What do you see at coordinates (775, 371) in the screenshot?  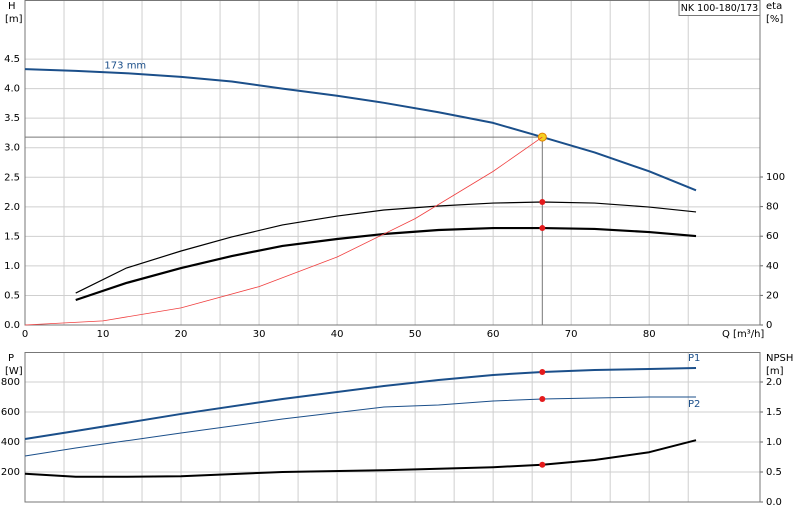 I see `y2-axis-unit: [m]` at bounding box center [775, 371].